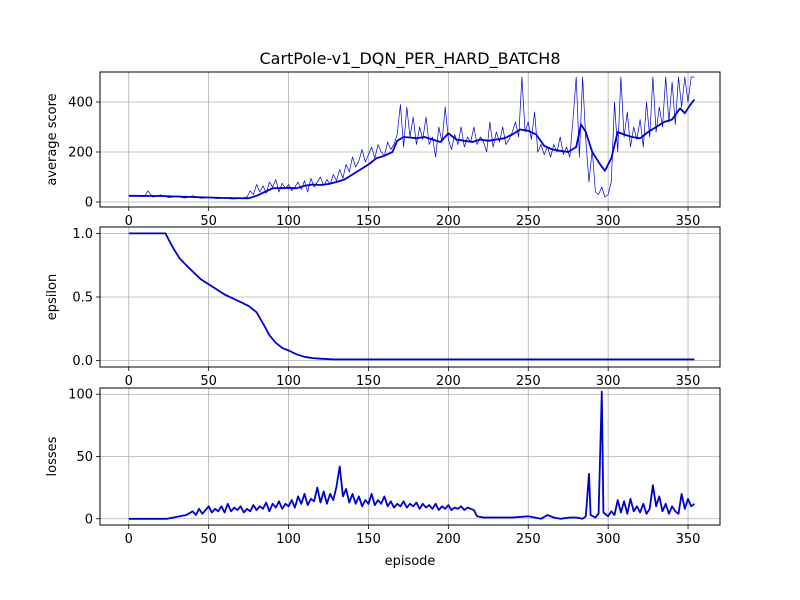 The height and width of the screenshot is (600, 800). What do you see at coordinates (52, 139) in the screenshot?
I see `y-axis-label: average score` at bounding box center [52, 139].